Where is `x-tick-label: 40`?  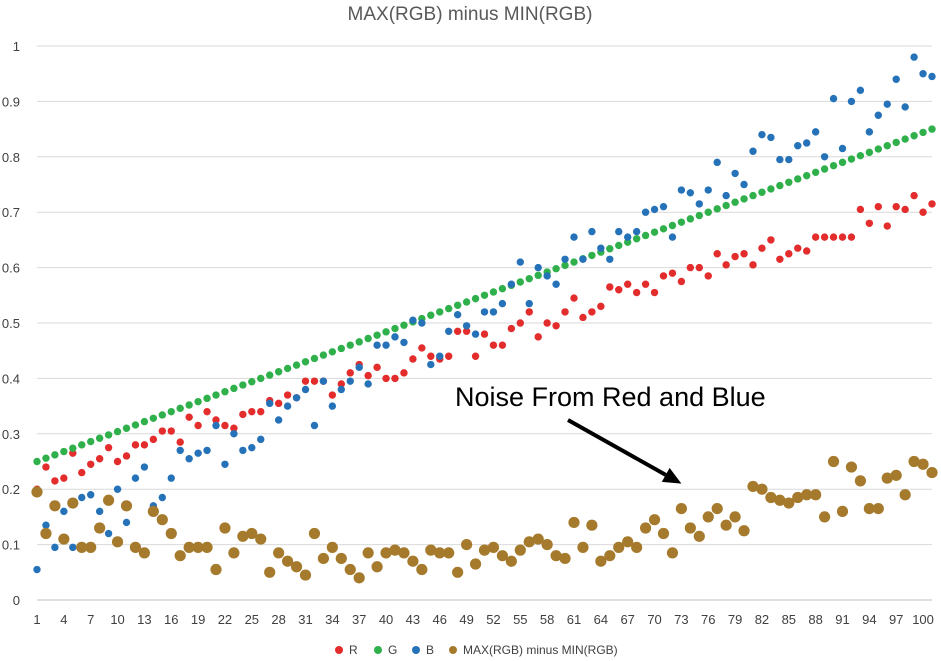 x-tick-label: 40 is located at coordinates (386, 619).